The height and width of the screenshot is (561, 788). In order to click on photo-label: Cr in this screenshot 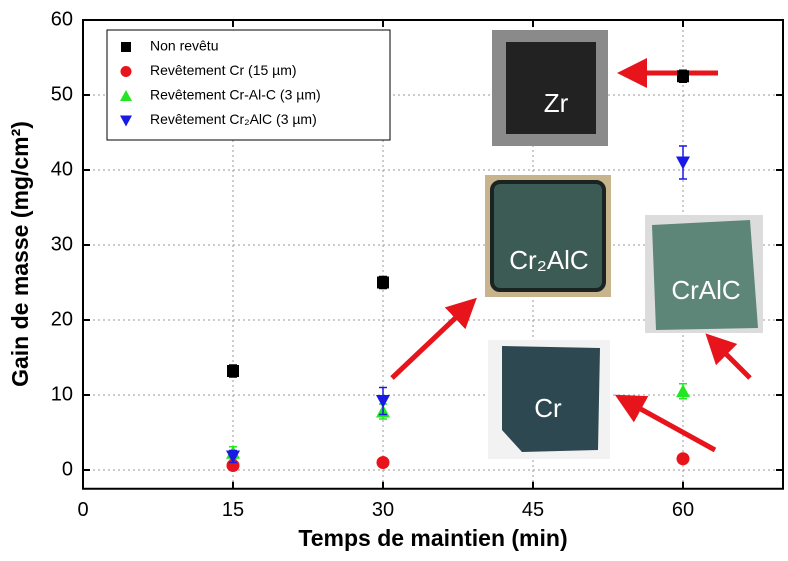, I will do `click(548, 408)`.